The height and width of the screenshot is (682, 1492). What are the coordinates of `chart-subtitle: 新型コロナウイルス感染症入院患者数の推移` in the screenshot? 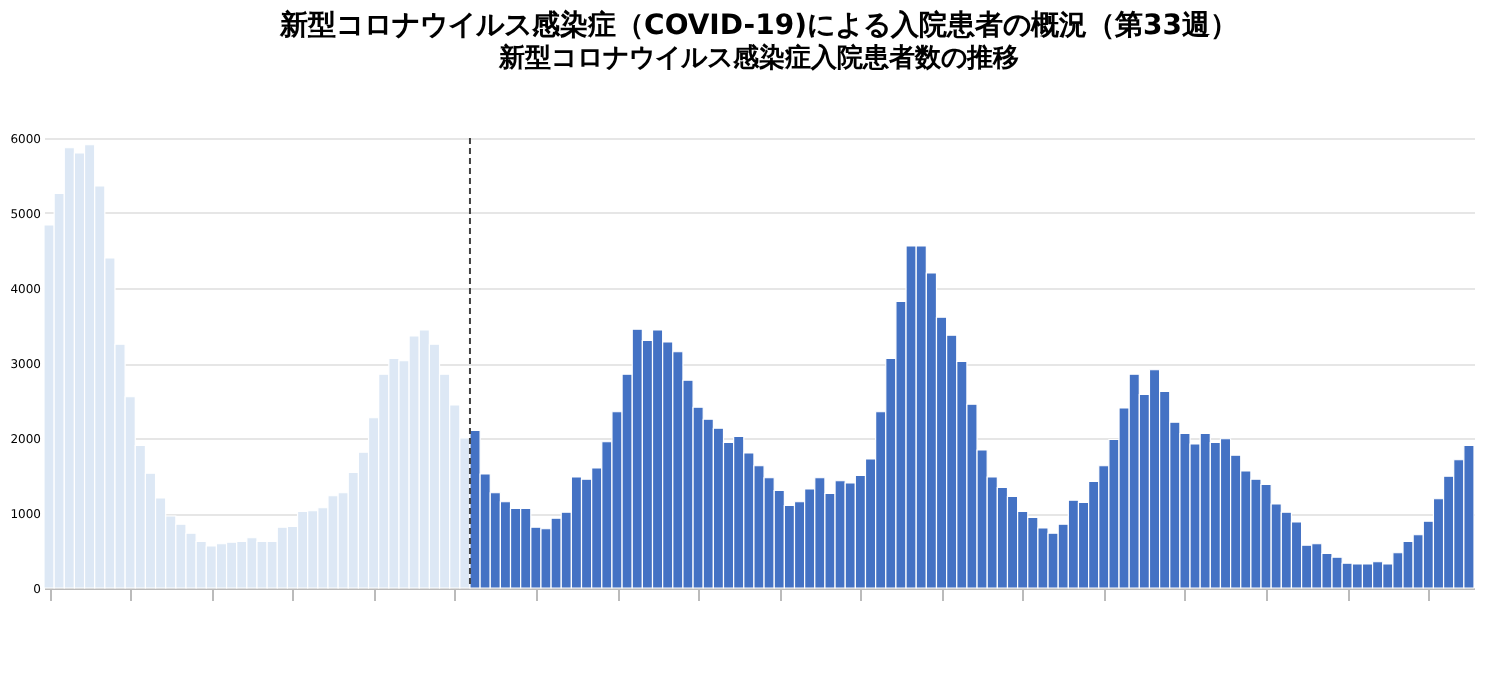 It's located at (758, 58).